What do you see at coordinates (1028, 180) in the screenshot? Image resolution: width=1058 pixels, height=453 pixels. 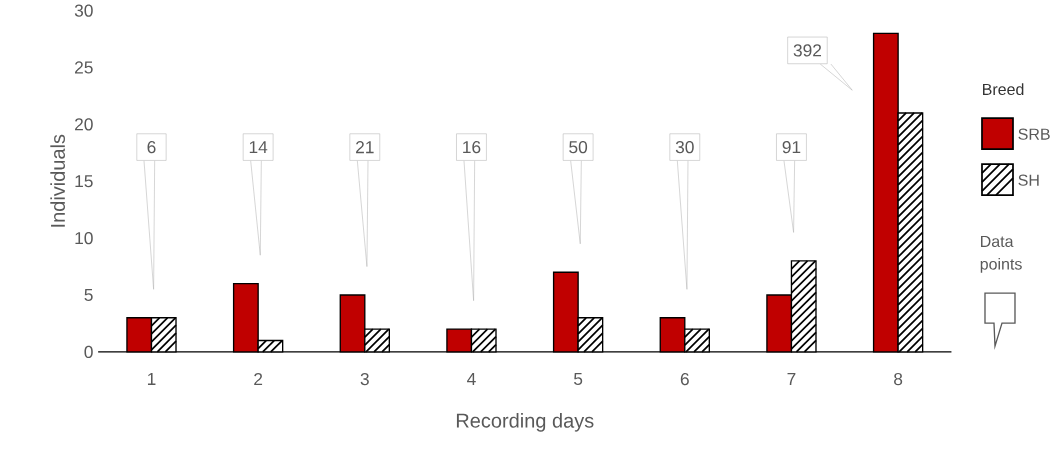 I see `legend-label: SH` at bounding box center [1028, 180].